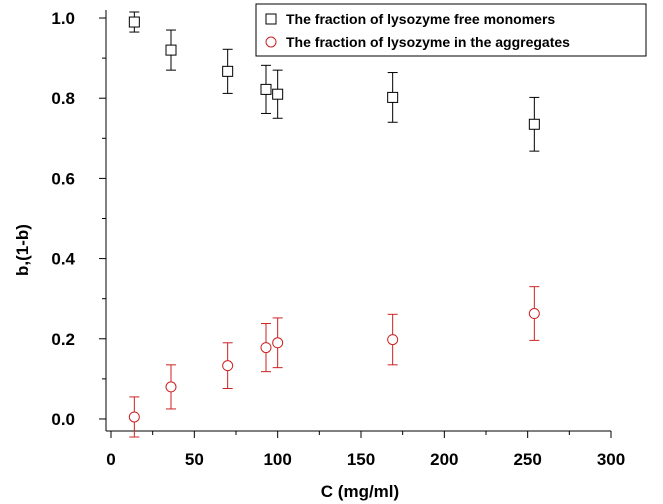 Image resolution: width=663 pixels, height=504 pixels. I want to click on y-tick-label: 0.4, so click(63, 259).